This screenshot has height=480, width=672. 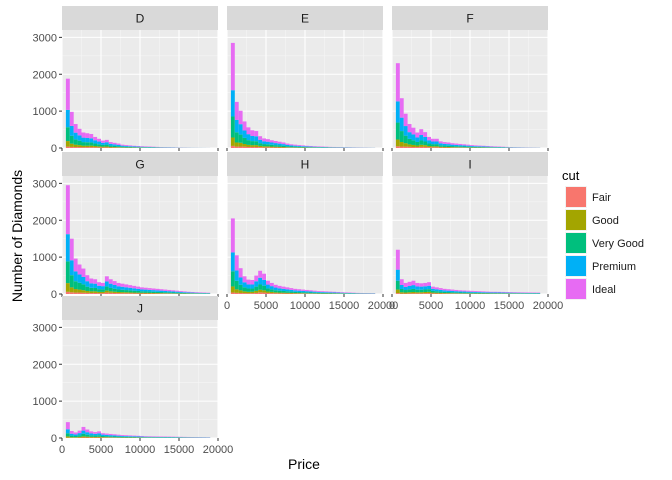 I want to click on x-axis-title: Price, so click(x=304, y=464).